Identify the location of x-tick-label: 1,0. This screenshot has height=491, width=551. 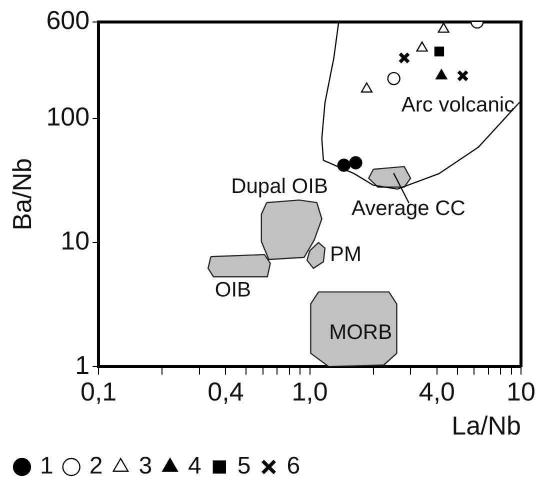
(310, 391).